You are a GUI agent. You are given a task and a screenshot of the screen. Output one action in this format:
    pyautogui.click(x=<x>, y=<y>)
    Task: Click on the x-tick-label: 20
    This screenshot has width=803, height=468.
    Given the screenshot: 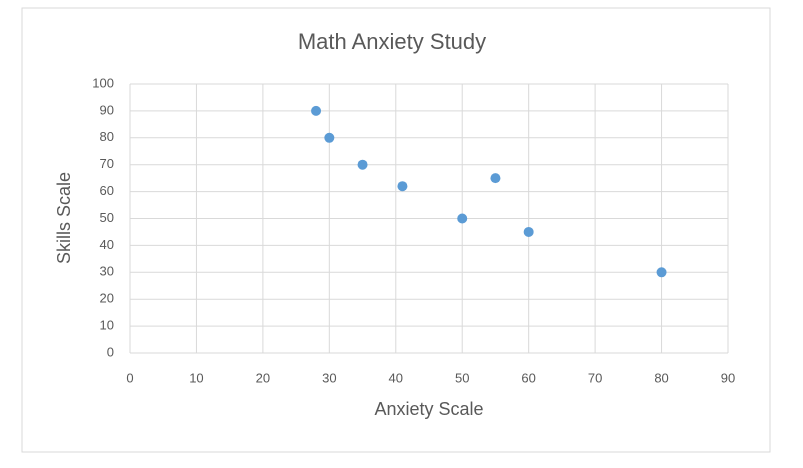 What is the action you would take?
    pyautogui.click(x=263, y=377)
    